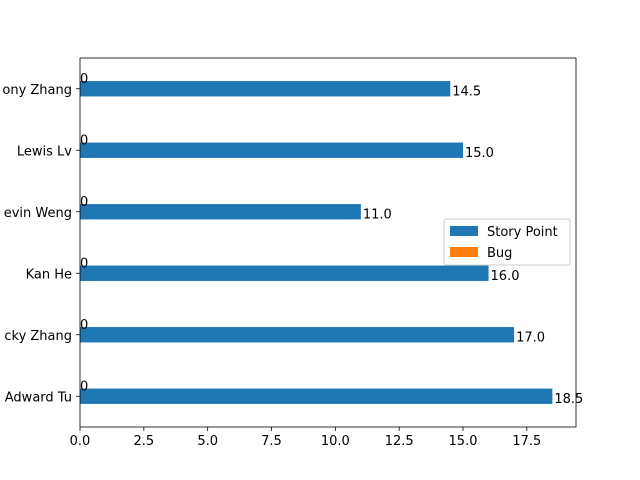 The height and width of the screenshot is (480, 640). Describe the element at coordinates (464, 252) in the screenshot. I see `legend-swatch-bug` at that location.